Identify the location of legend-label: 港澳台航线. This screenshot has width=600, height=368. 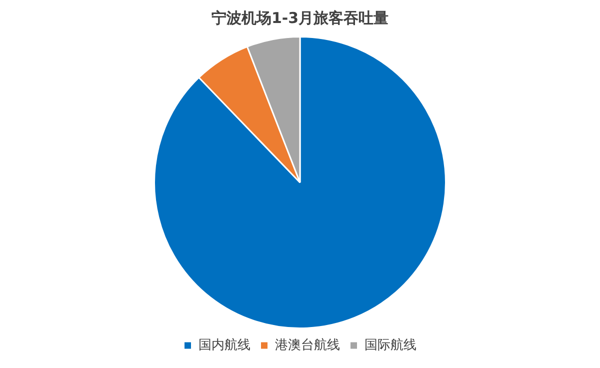
(307, 345).